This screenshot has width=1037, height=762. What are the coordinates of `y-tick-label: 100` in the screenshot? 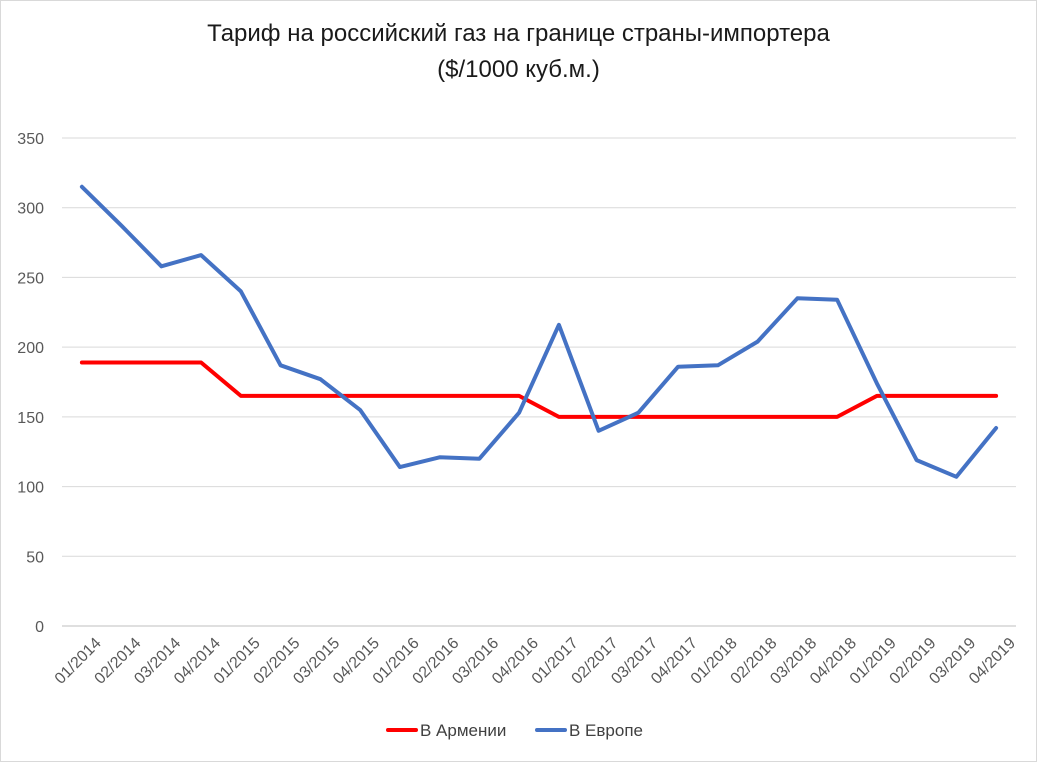 It's located at (30, 488).